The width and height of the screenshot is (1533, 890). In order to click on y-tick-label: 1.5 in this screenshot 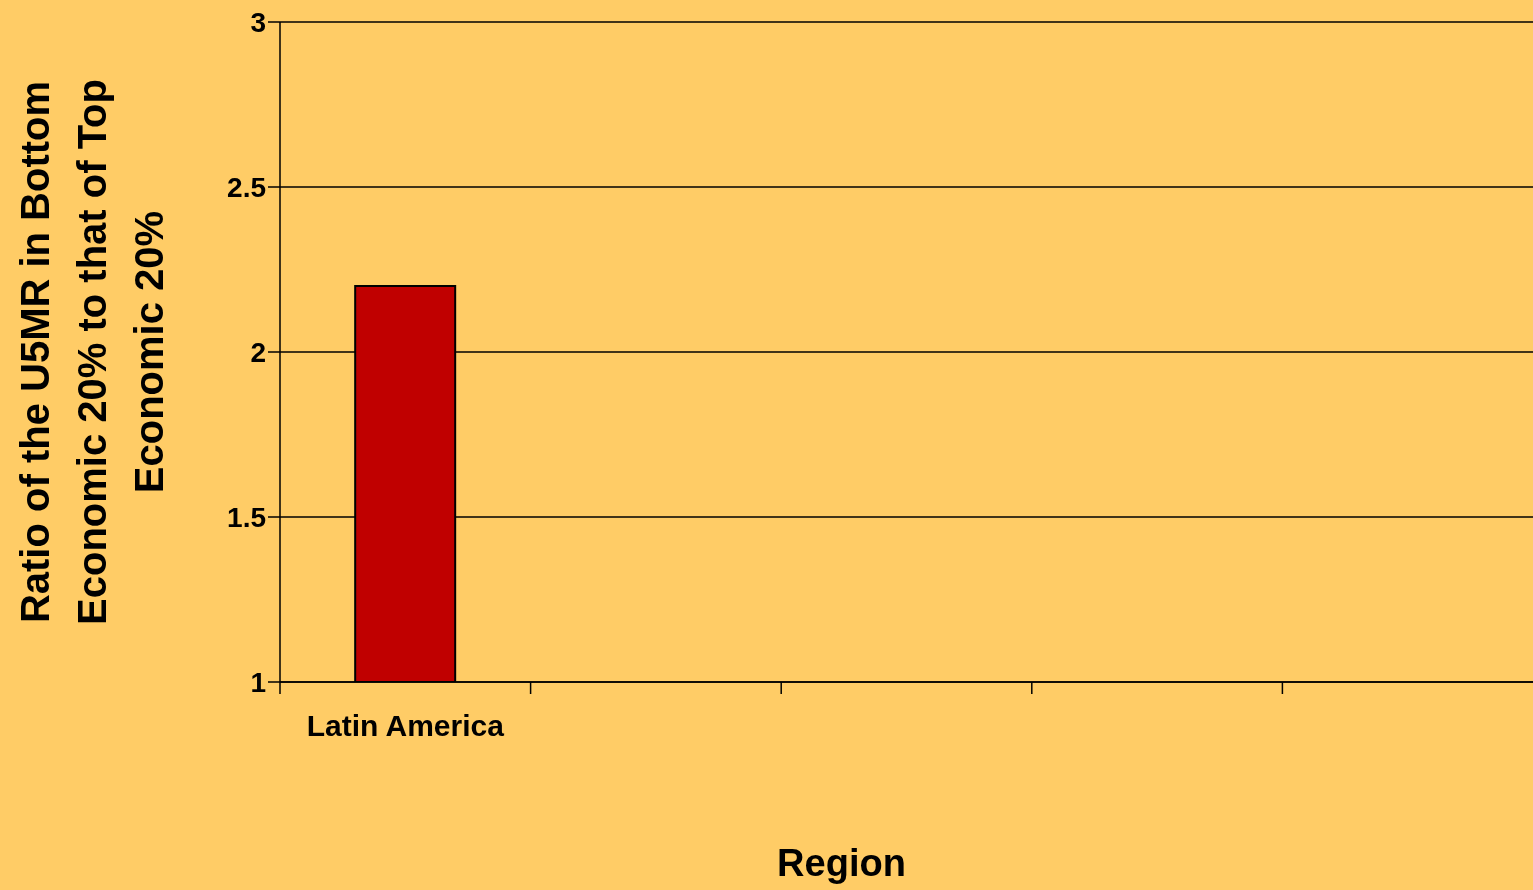, I will do `click(246, 517)`.